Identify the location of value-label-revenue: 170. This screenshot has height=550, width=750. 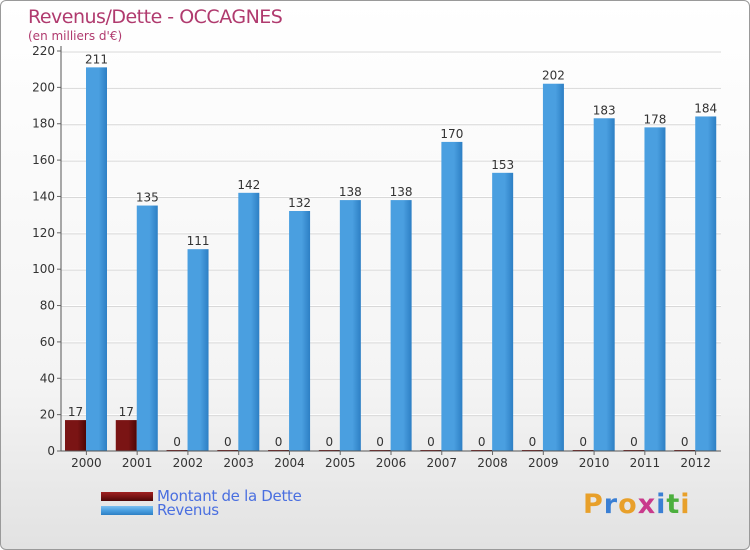
(451, 134).